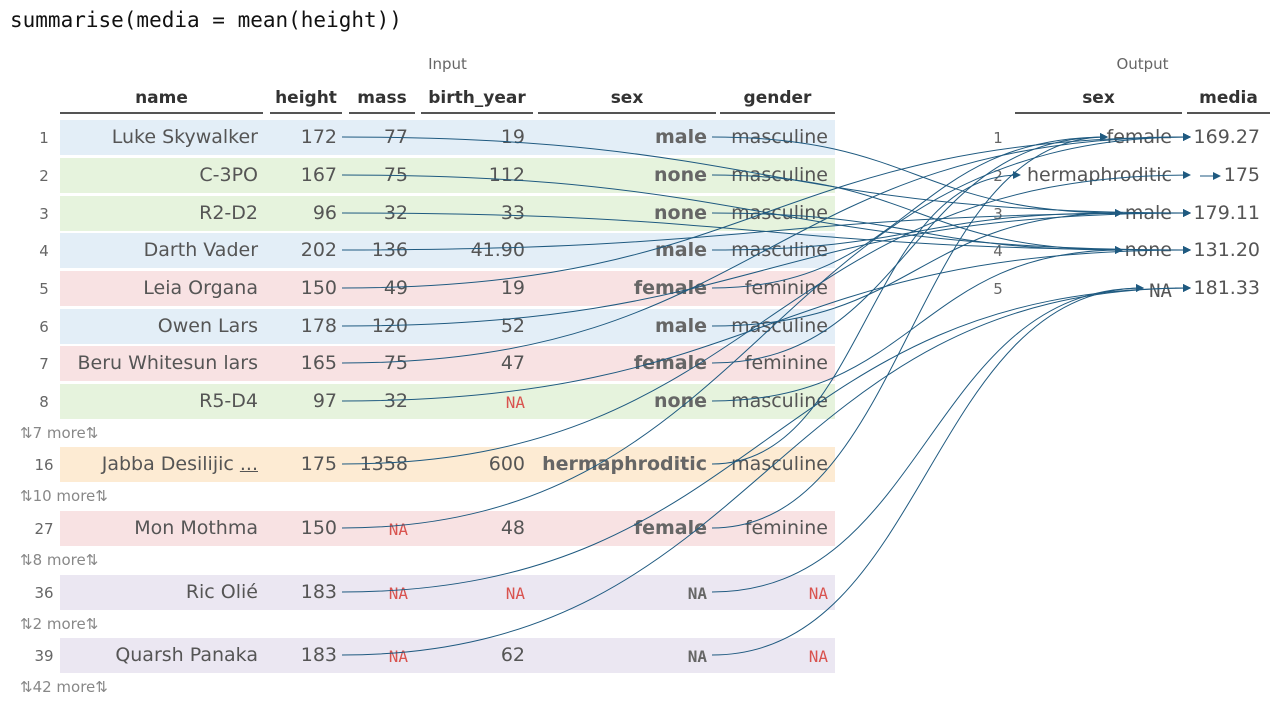  I want to click on cell-birth-year: 52, so click(512, 326).